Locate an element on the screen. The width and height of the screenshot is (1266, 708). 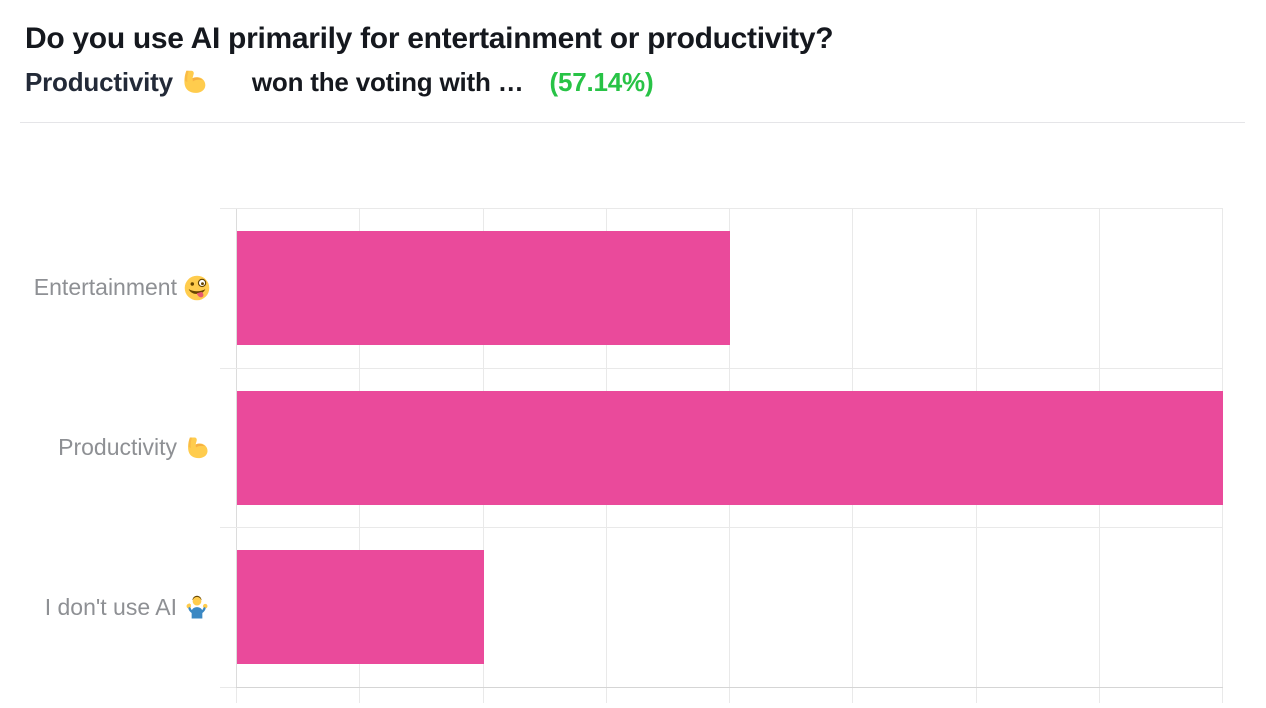
bar-productivity is located at coordinates (730, 447).